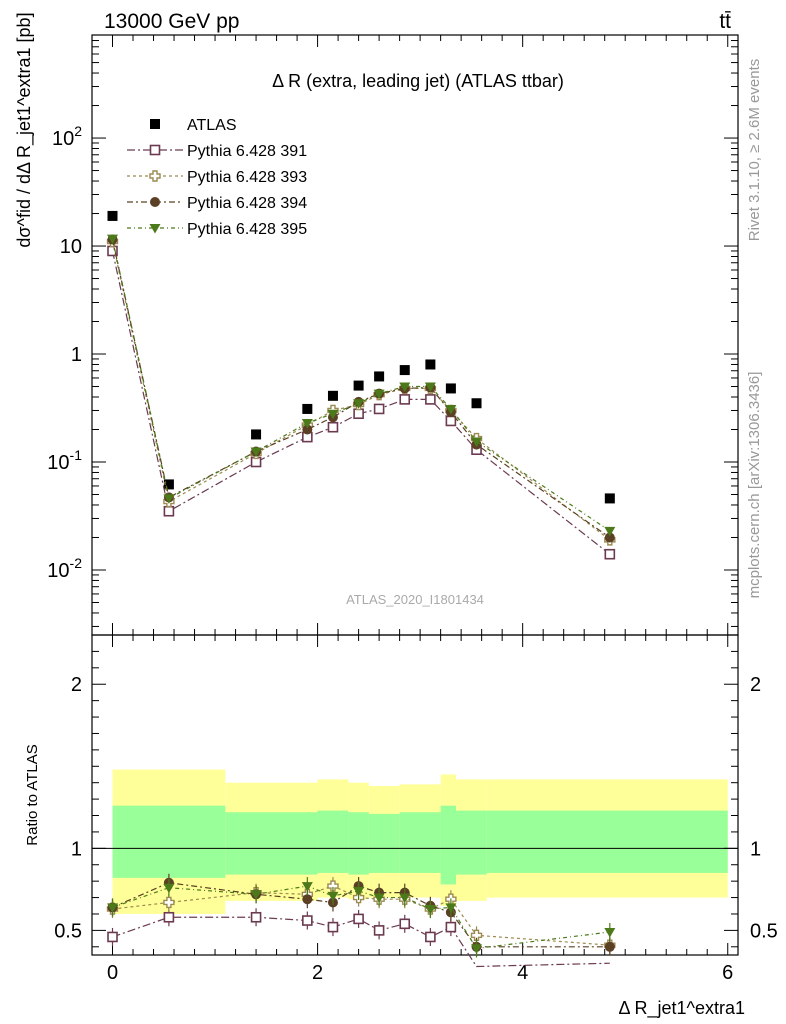 The height and width of the screenshot is (1024, 786). Describe the element at coordinates (212, 125) in the screenshot. I see `legend-label-0: ATLAS` at that location.